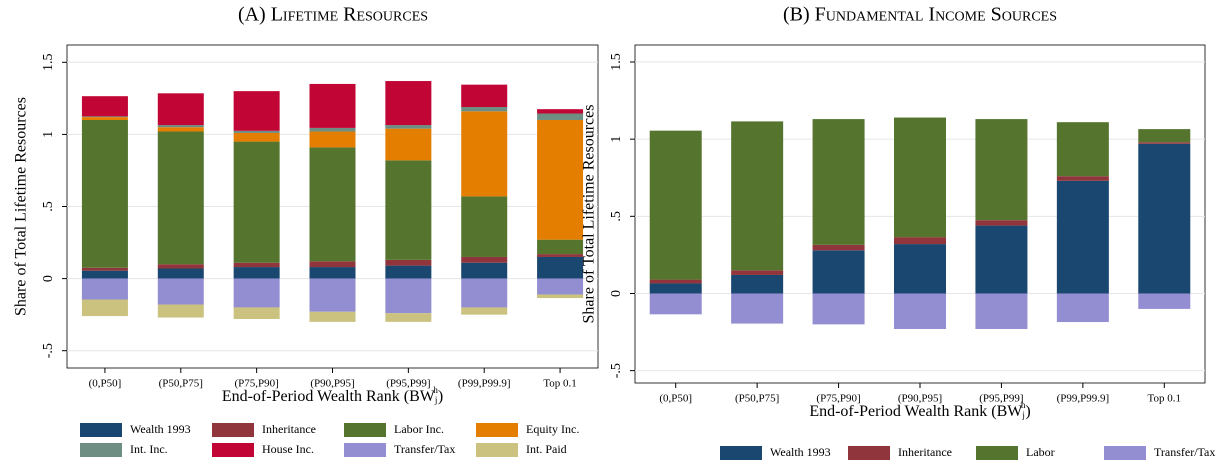  I want to click on legend-label: Transfer/Tax, so click(1184, 452).